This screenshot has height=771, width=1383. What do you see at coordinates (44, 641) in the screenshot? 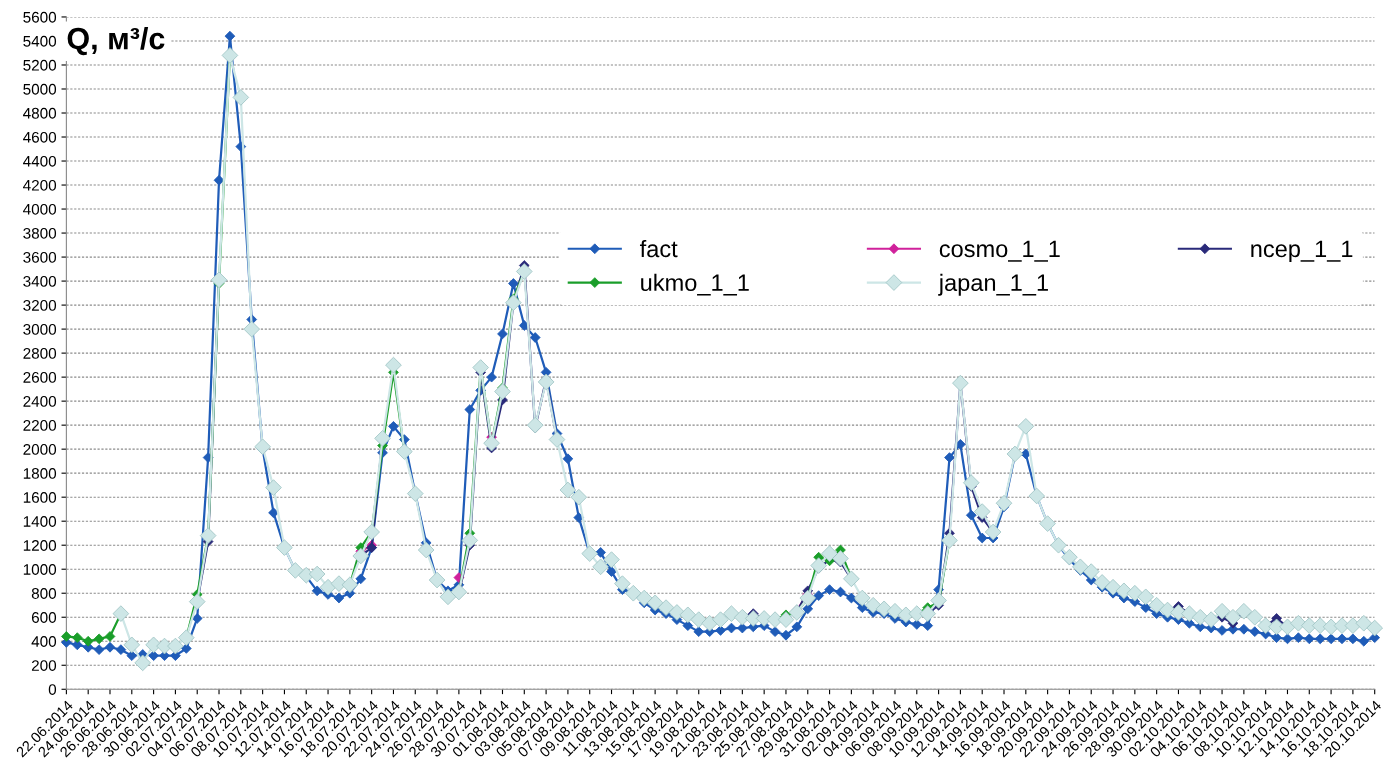
I see `y-tick-label: 400` at bounding box center [44, 641].